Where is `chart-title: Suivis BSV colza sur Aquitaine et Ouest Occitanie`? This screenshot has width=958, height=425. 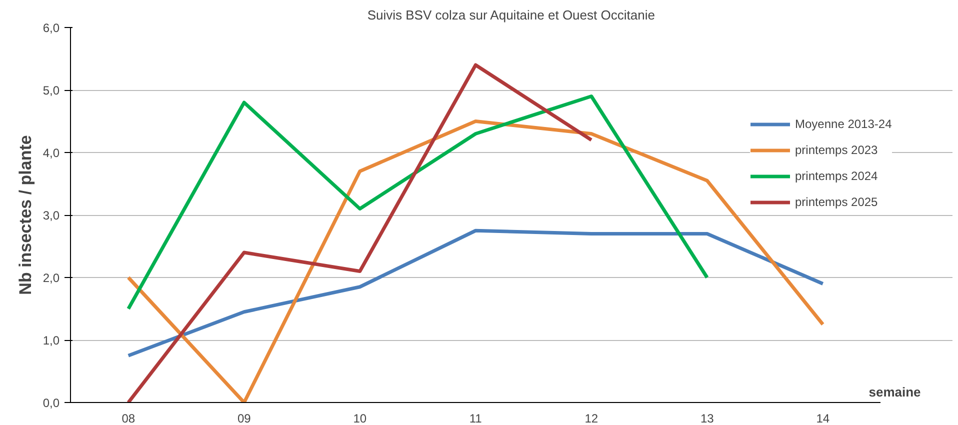
chart-title: Suivis BSV colza sur Aquitaine et Ouest Occitanie is located at coordinates (511, 15).